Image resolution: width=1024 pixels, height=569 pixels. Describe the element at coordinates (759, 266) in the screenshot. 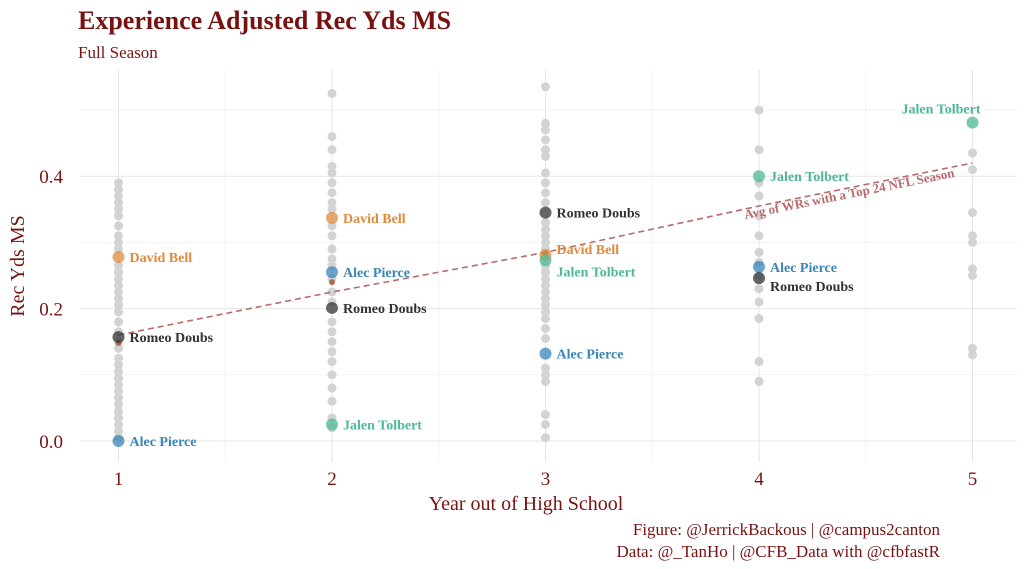

I see `point-alec-pierce-year4` at that location.